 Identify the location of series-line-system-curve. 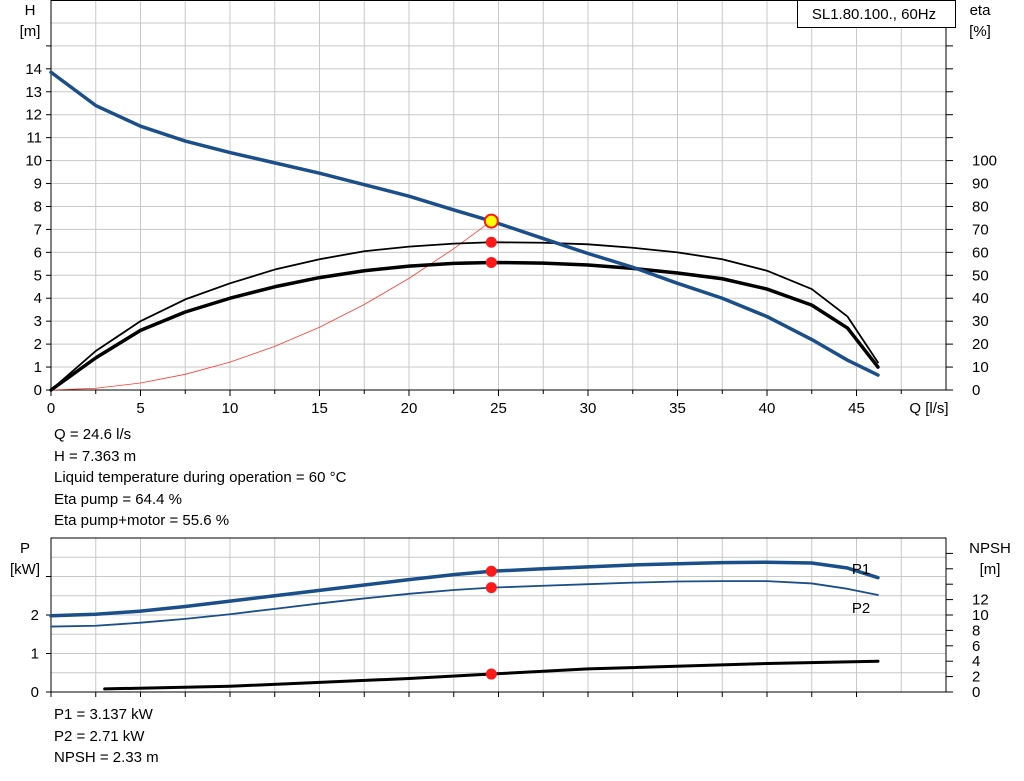
(271, 305).